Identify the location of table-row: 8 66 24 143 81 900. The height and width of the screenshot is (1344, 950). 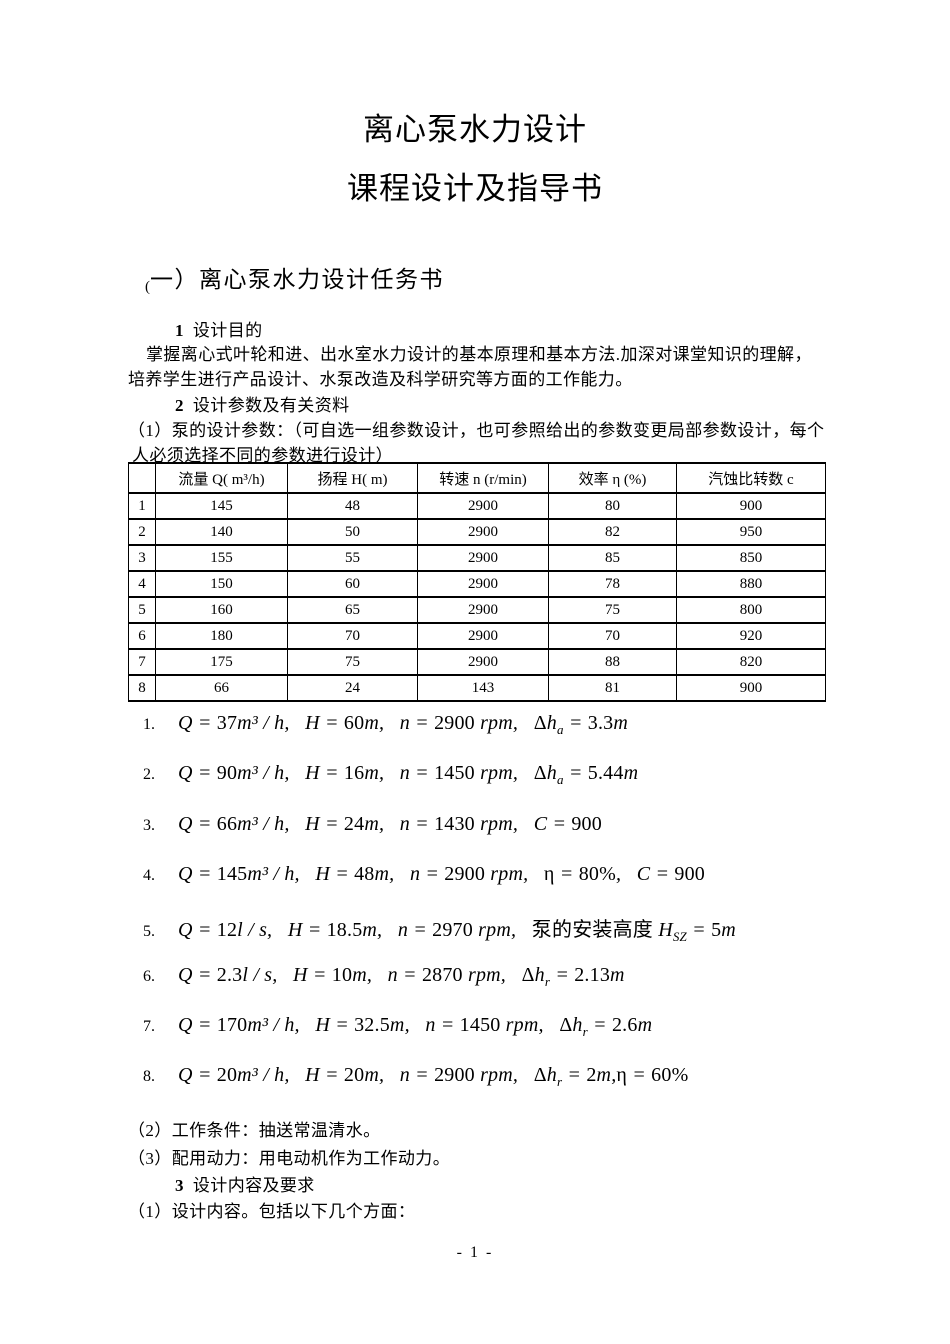
(477, 688).